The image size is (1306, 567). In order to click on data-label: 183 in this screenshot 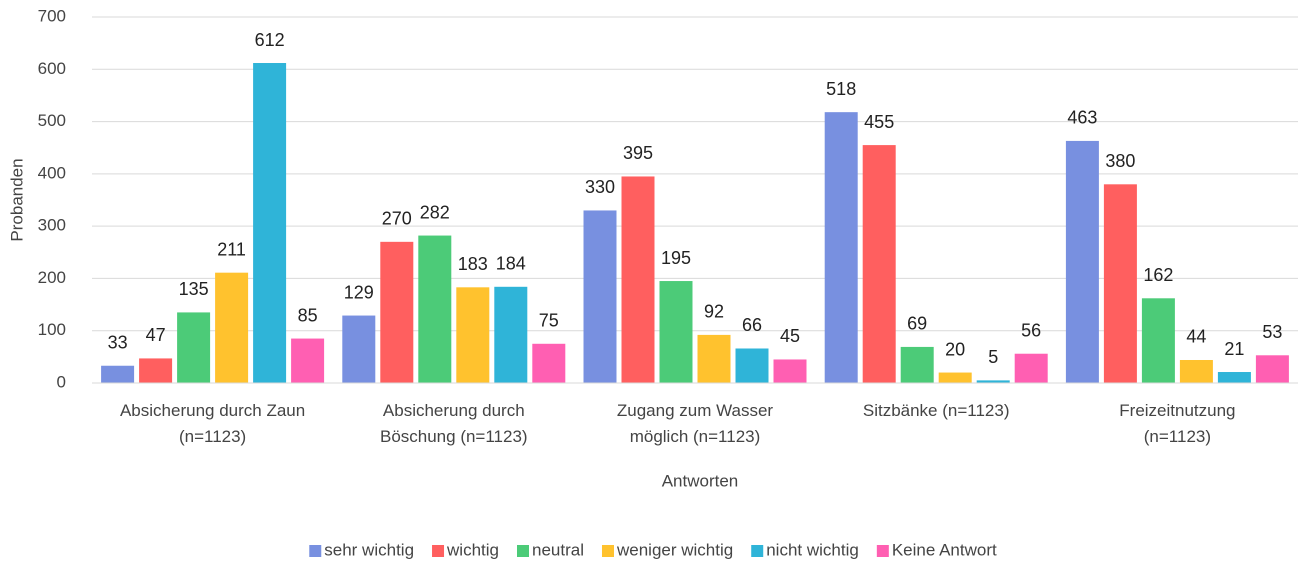, I will do `click(473, 264)`.